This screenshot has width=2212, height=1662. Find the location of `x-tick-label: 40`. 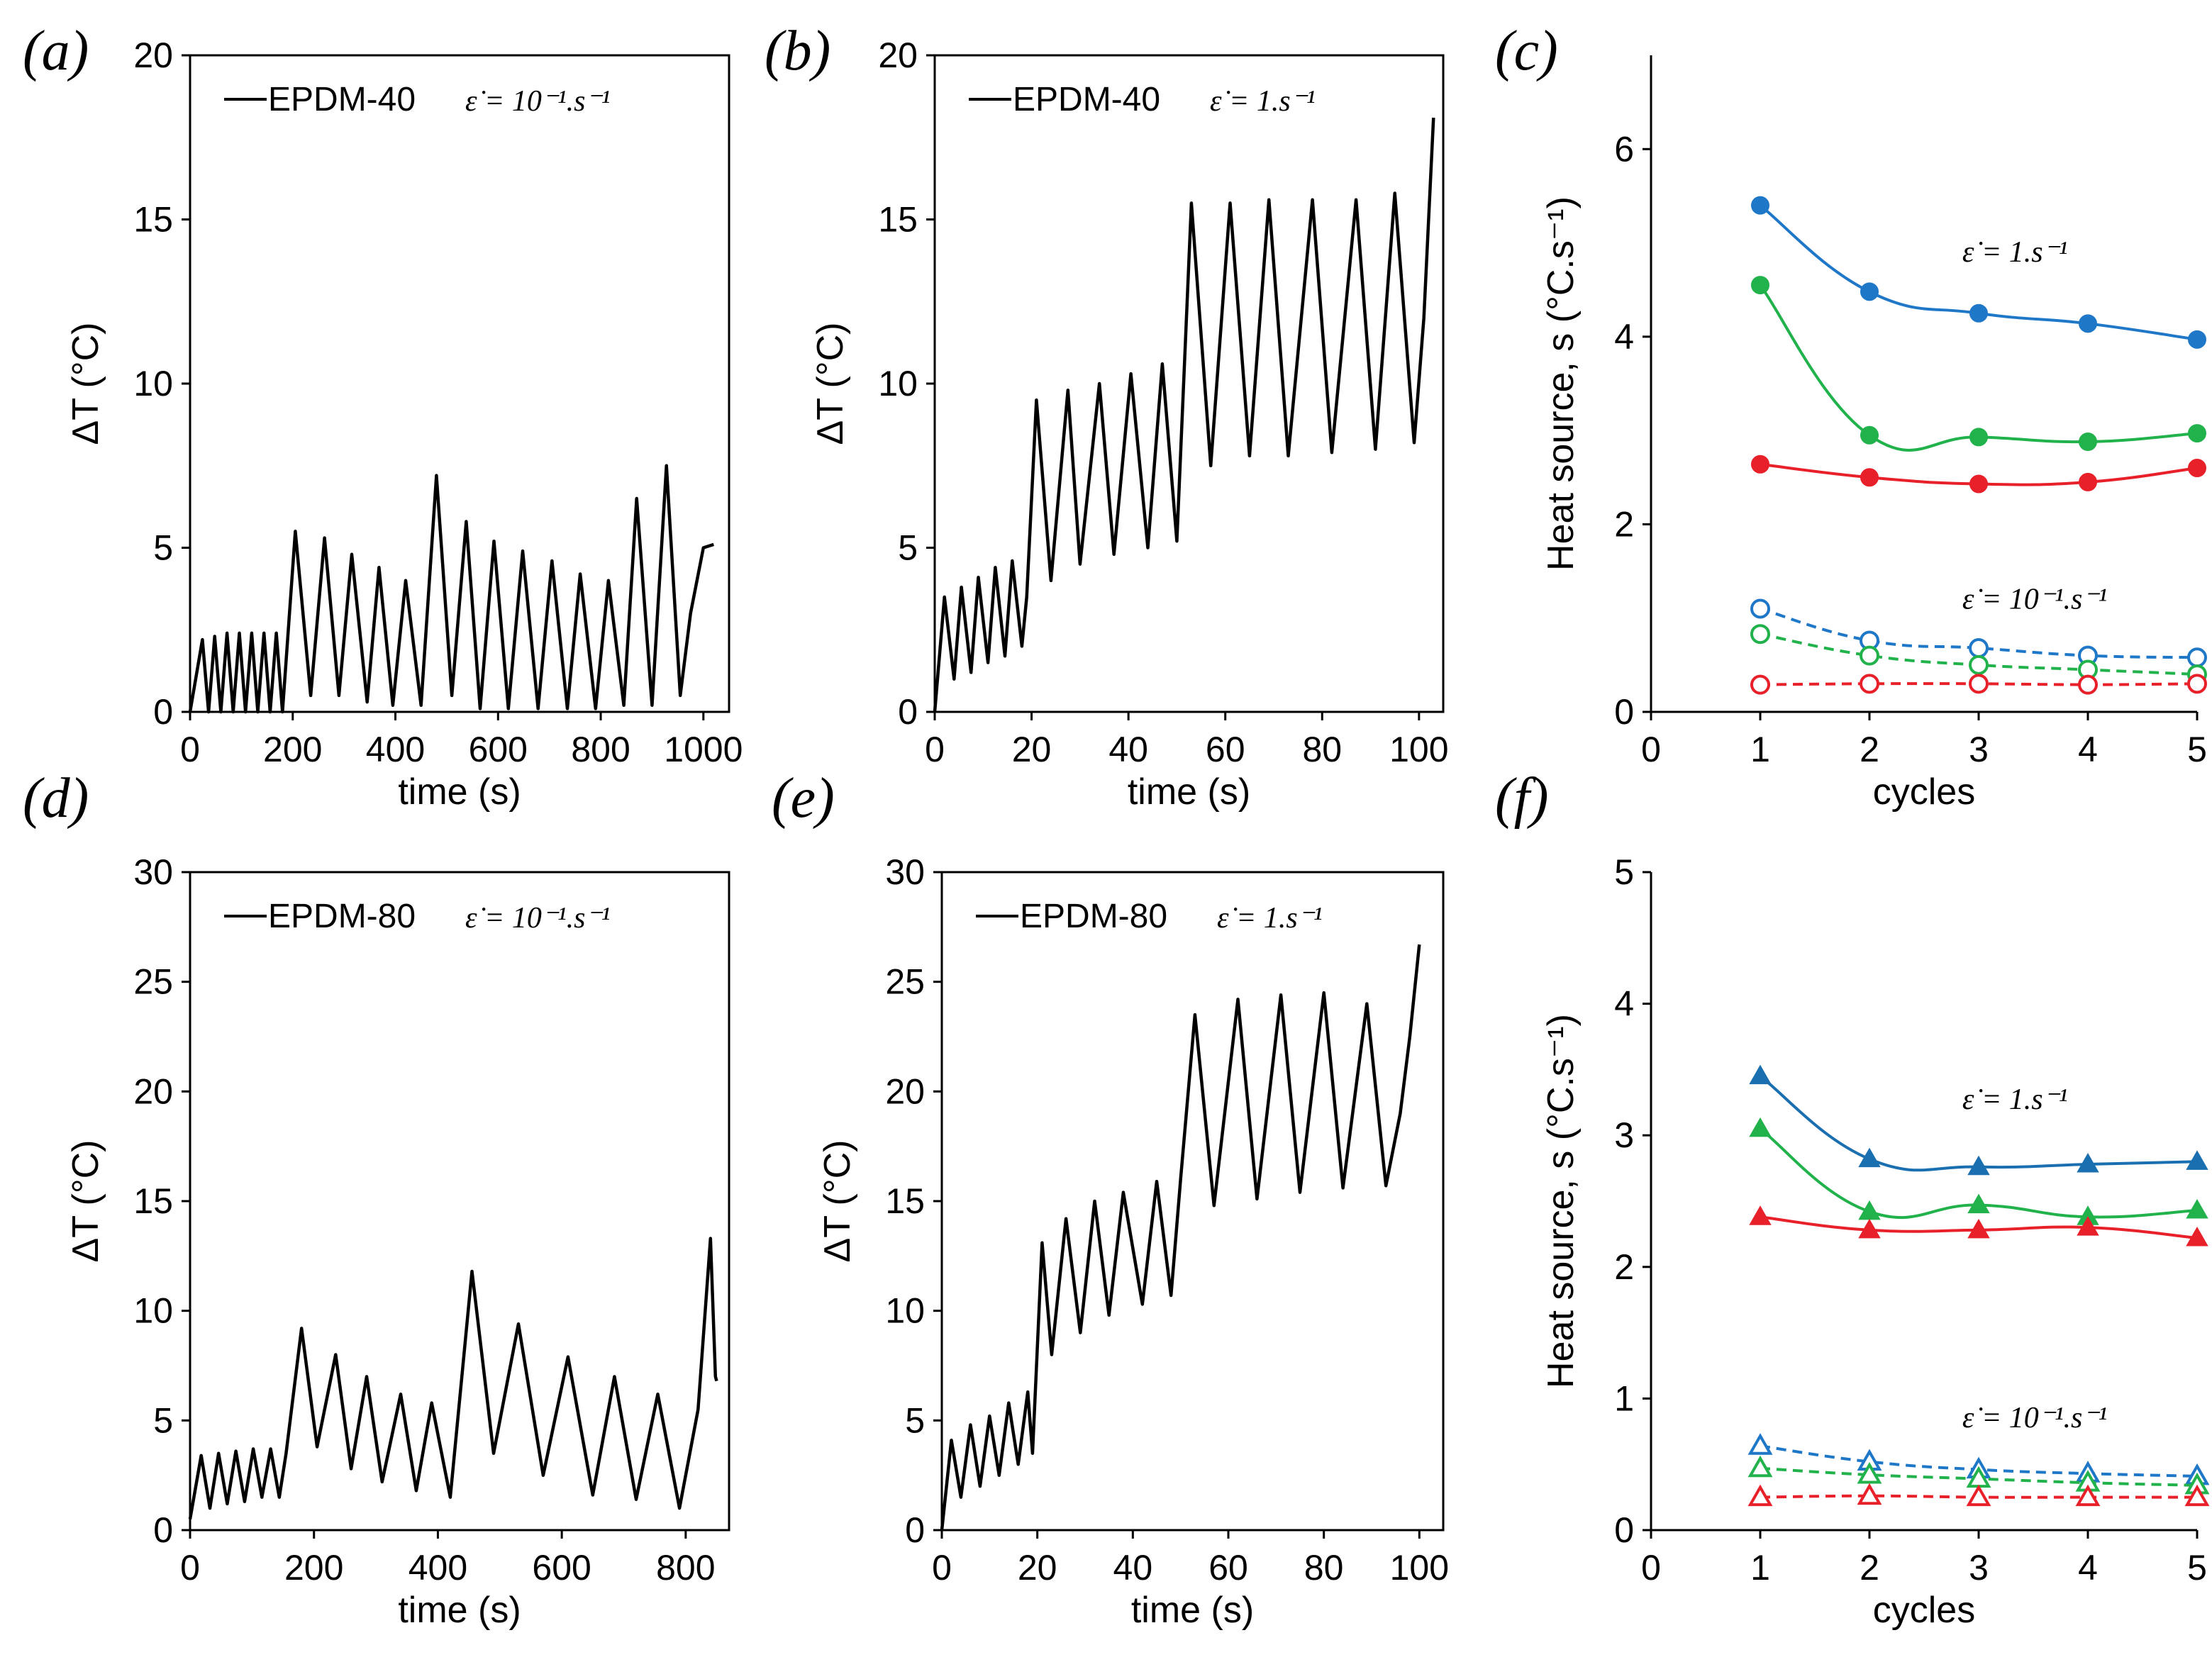

x-tick-label: 40 is located at coordinates (1133, 1568).